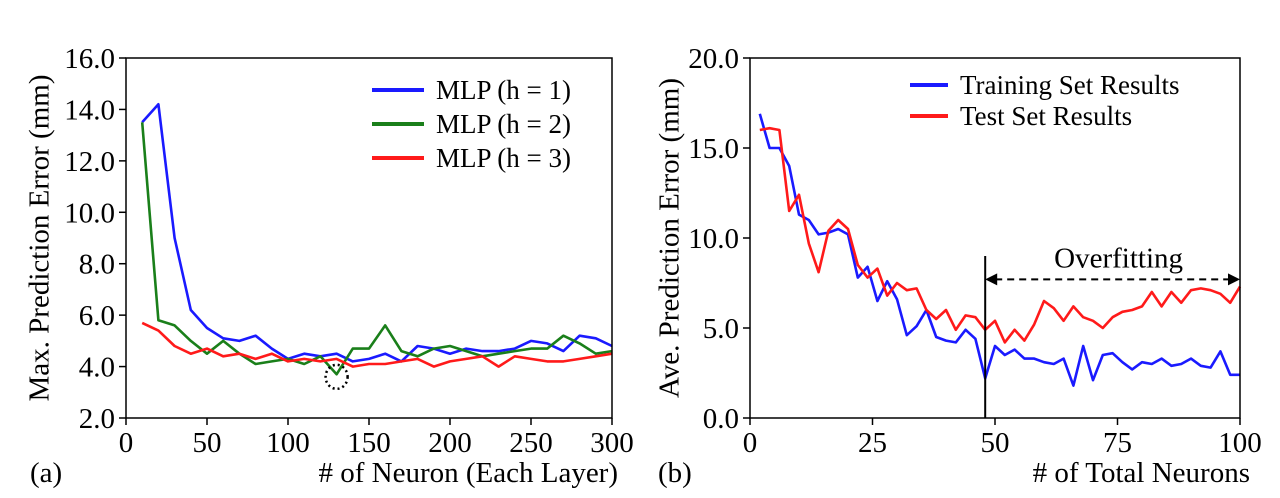 The height and width of the screenshot is (498, 1280). I want to click on b-legend-label: Test Set Results, so click(1046, 116).